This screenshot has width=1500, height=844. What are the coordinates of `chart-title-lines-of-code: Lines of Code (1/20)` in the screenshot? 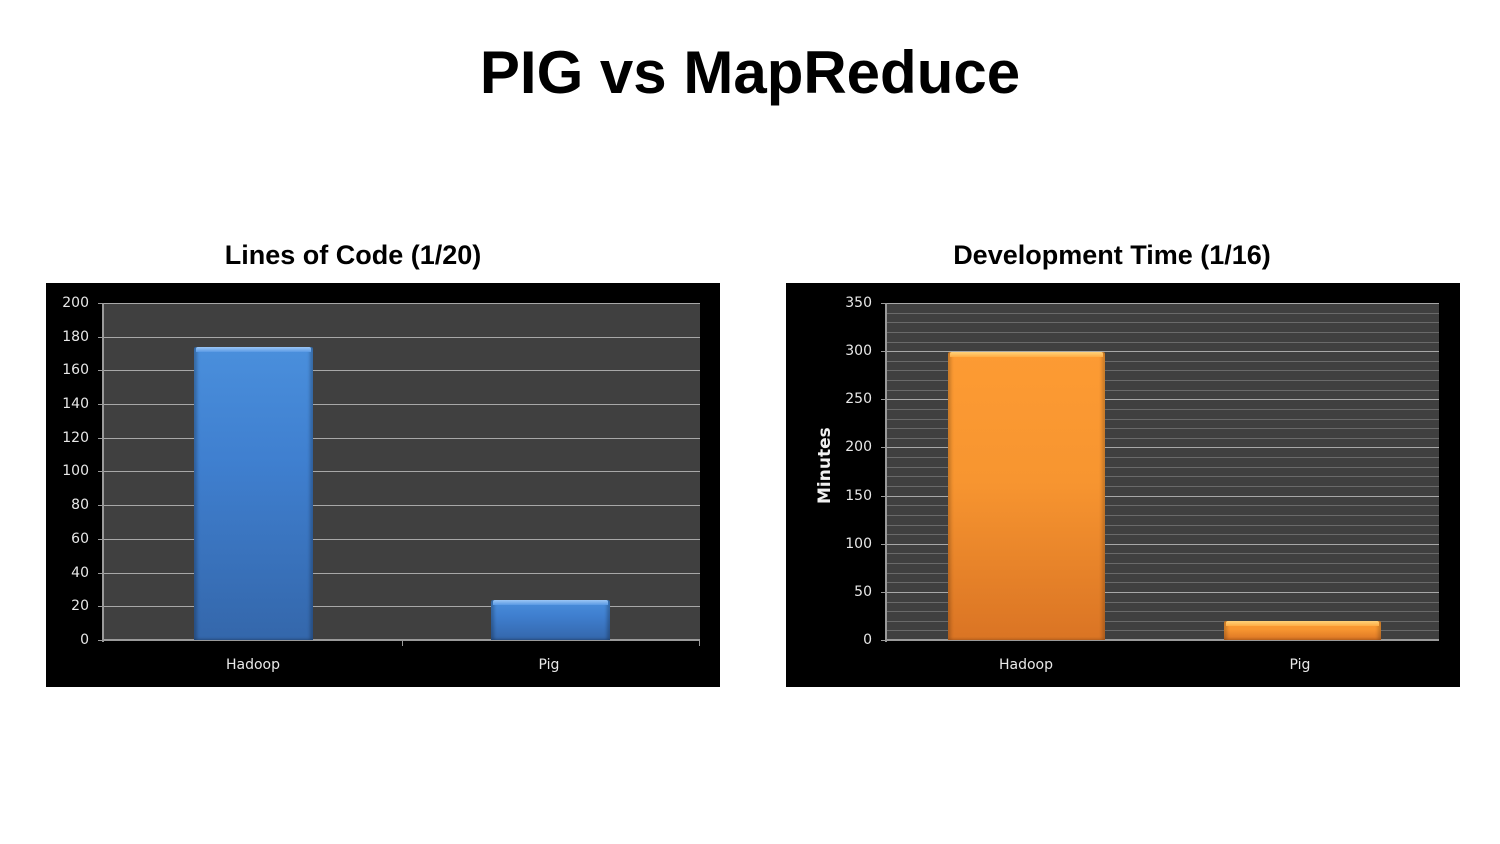 It's located at (353, 255).